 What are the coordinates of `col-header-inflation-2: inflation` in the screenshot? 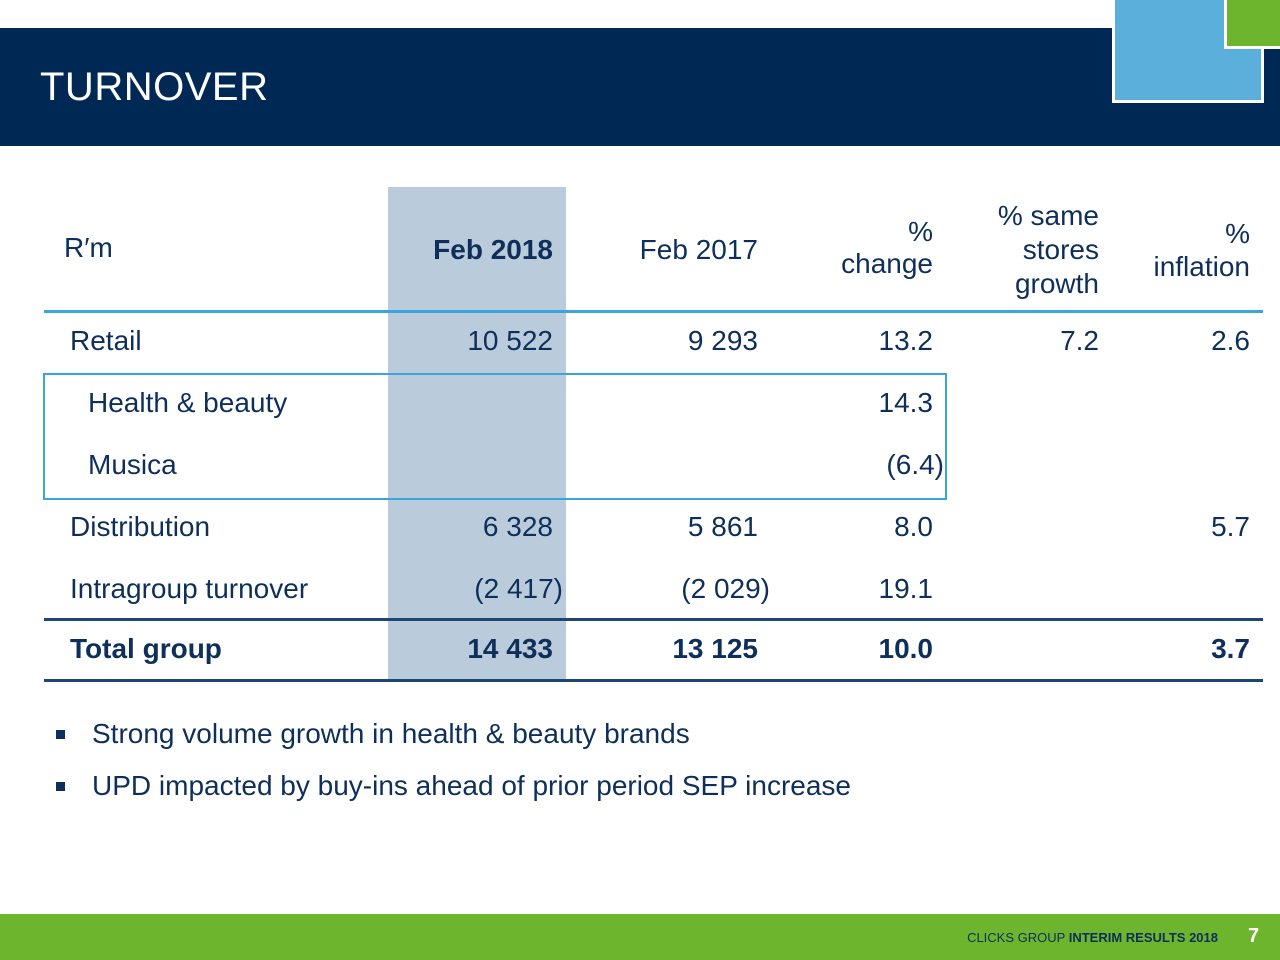 It's located at (1201, 266).